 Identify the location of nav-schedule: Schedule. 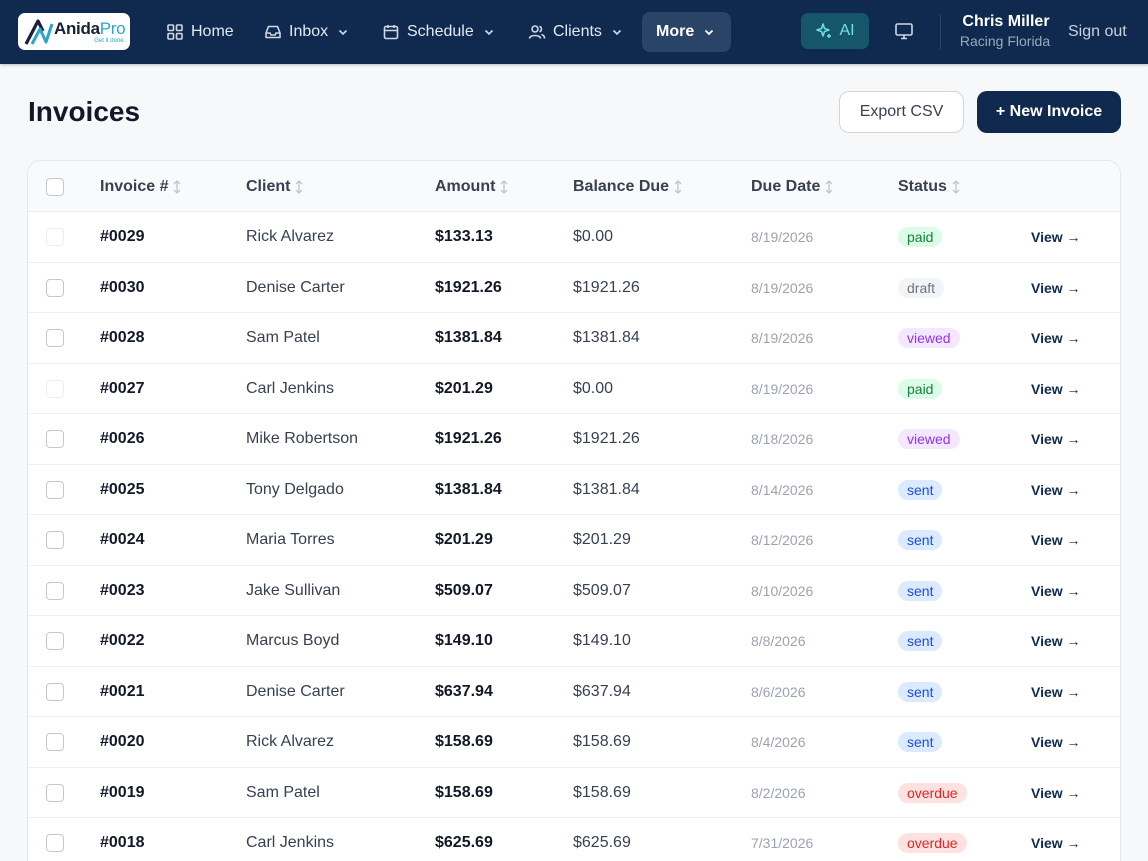
(438, 32).